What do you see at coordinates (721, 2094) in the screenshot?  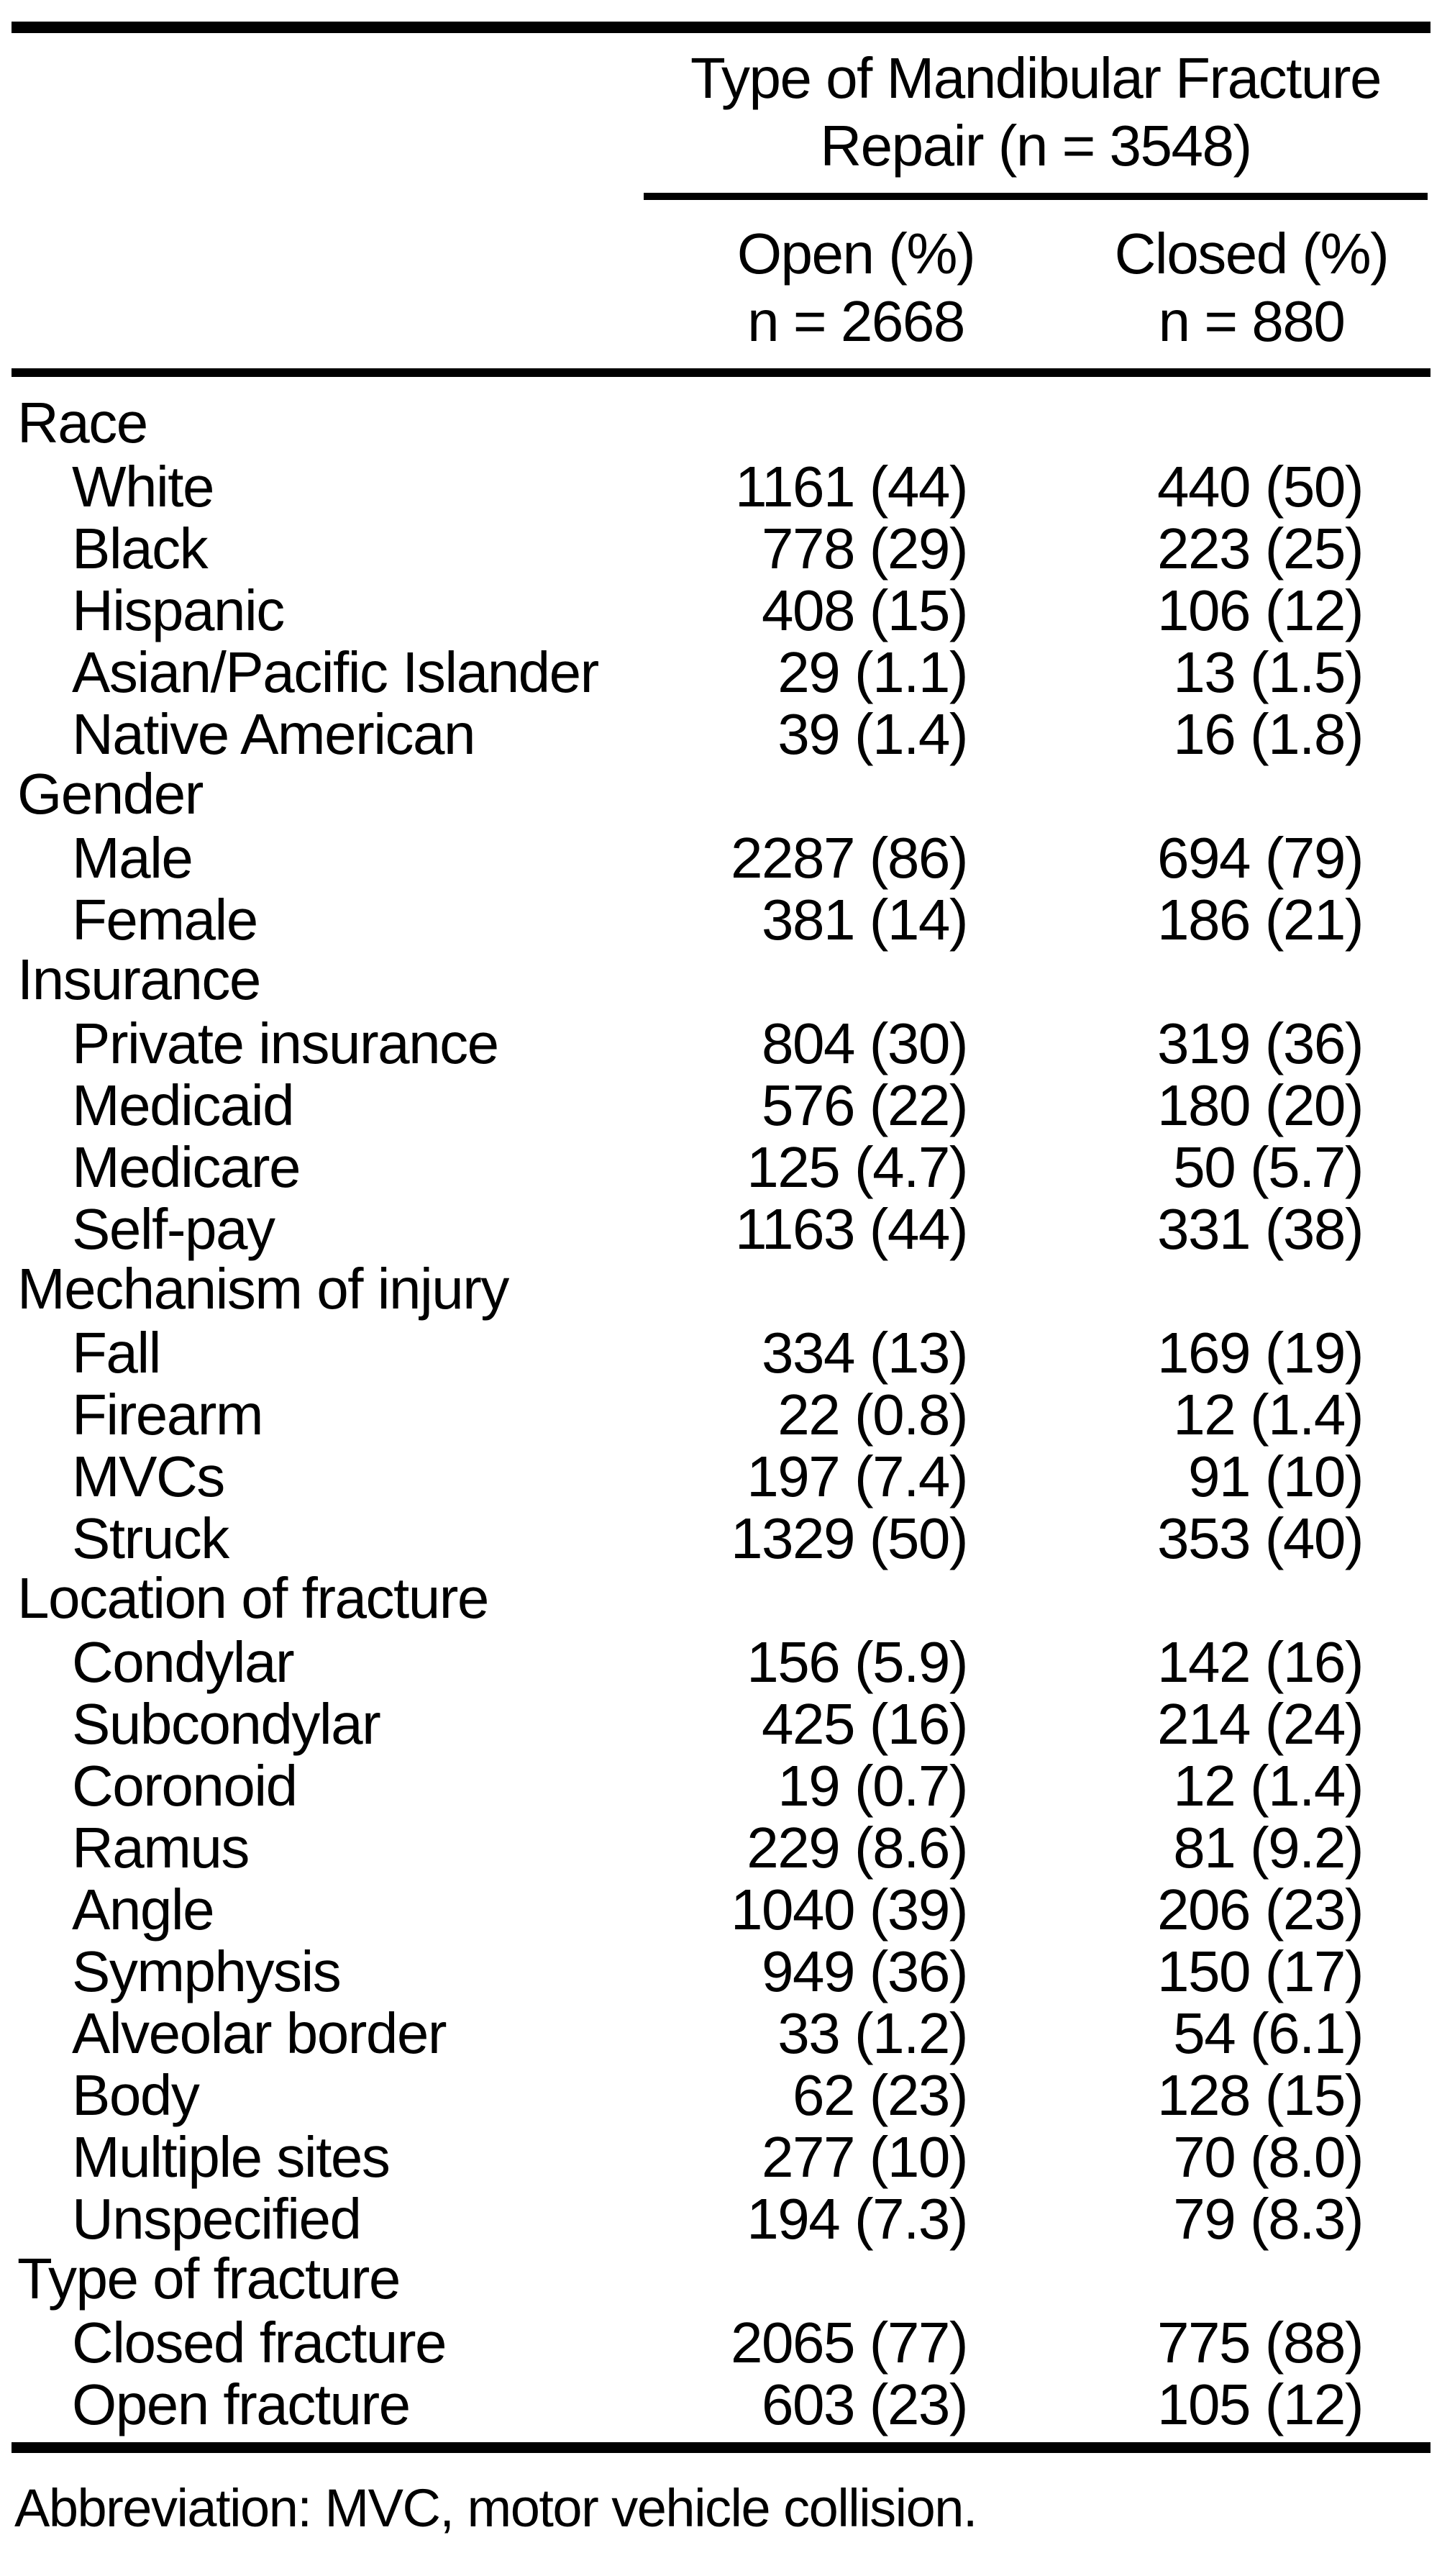 I see `table-row: Body 62 (23) 128 (15)` at bounding box center [721, 2094].